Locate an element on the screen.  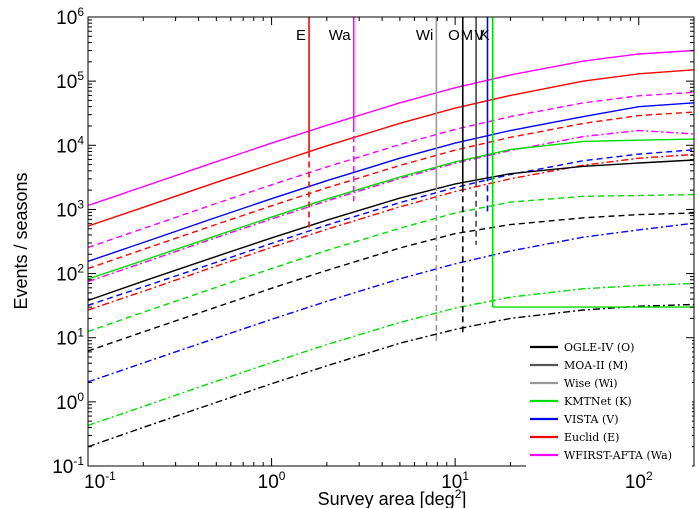
vline-label-5: V is located at coordinates (479, 35).